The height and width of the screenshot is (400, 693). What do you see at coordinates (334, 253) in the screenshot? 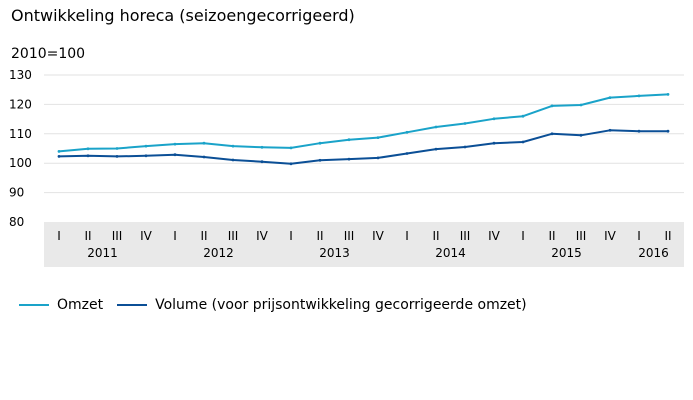
I see `year-label-2013: 2013` at bounding box center [334, 253].